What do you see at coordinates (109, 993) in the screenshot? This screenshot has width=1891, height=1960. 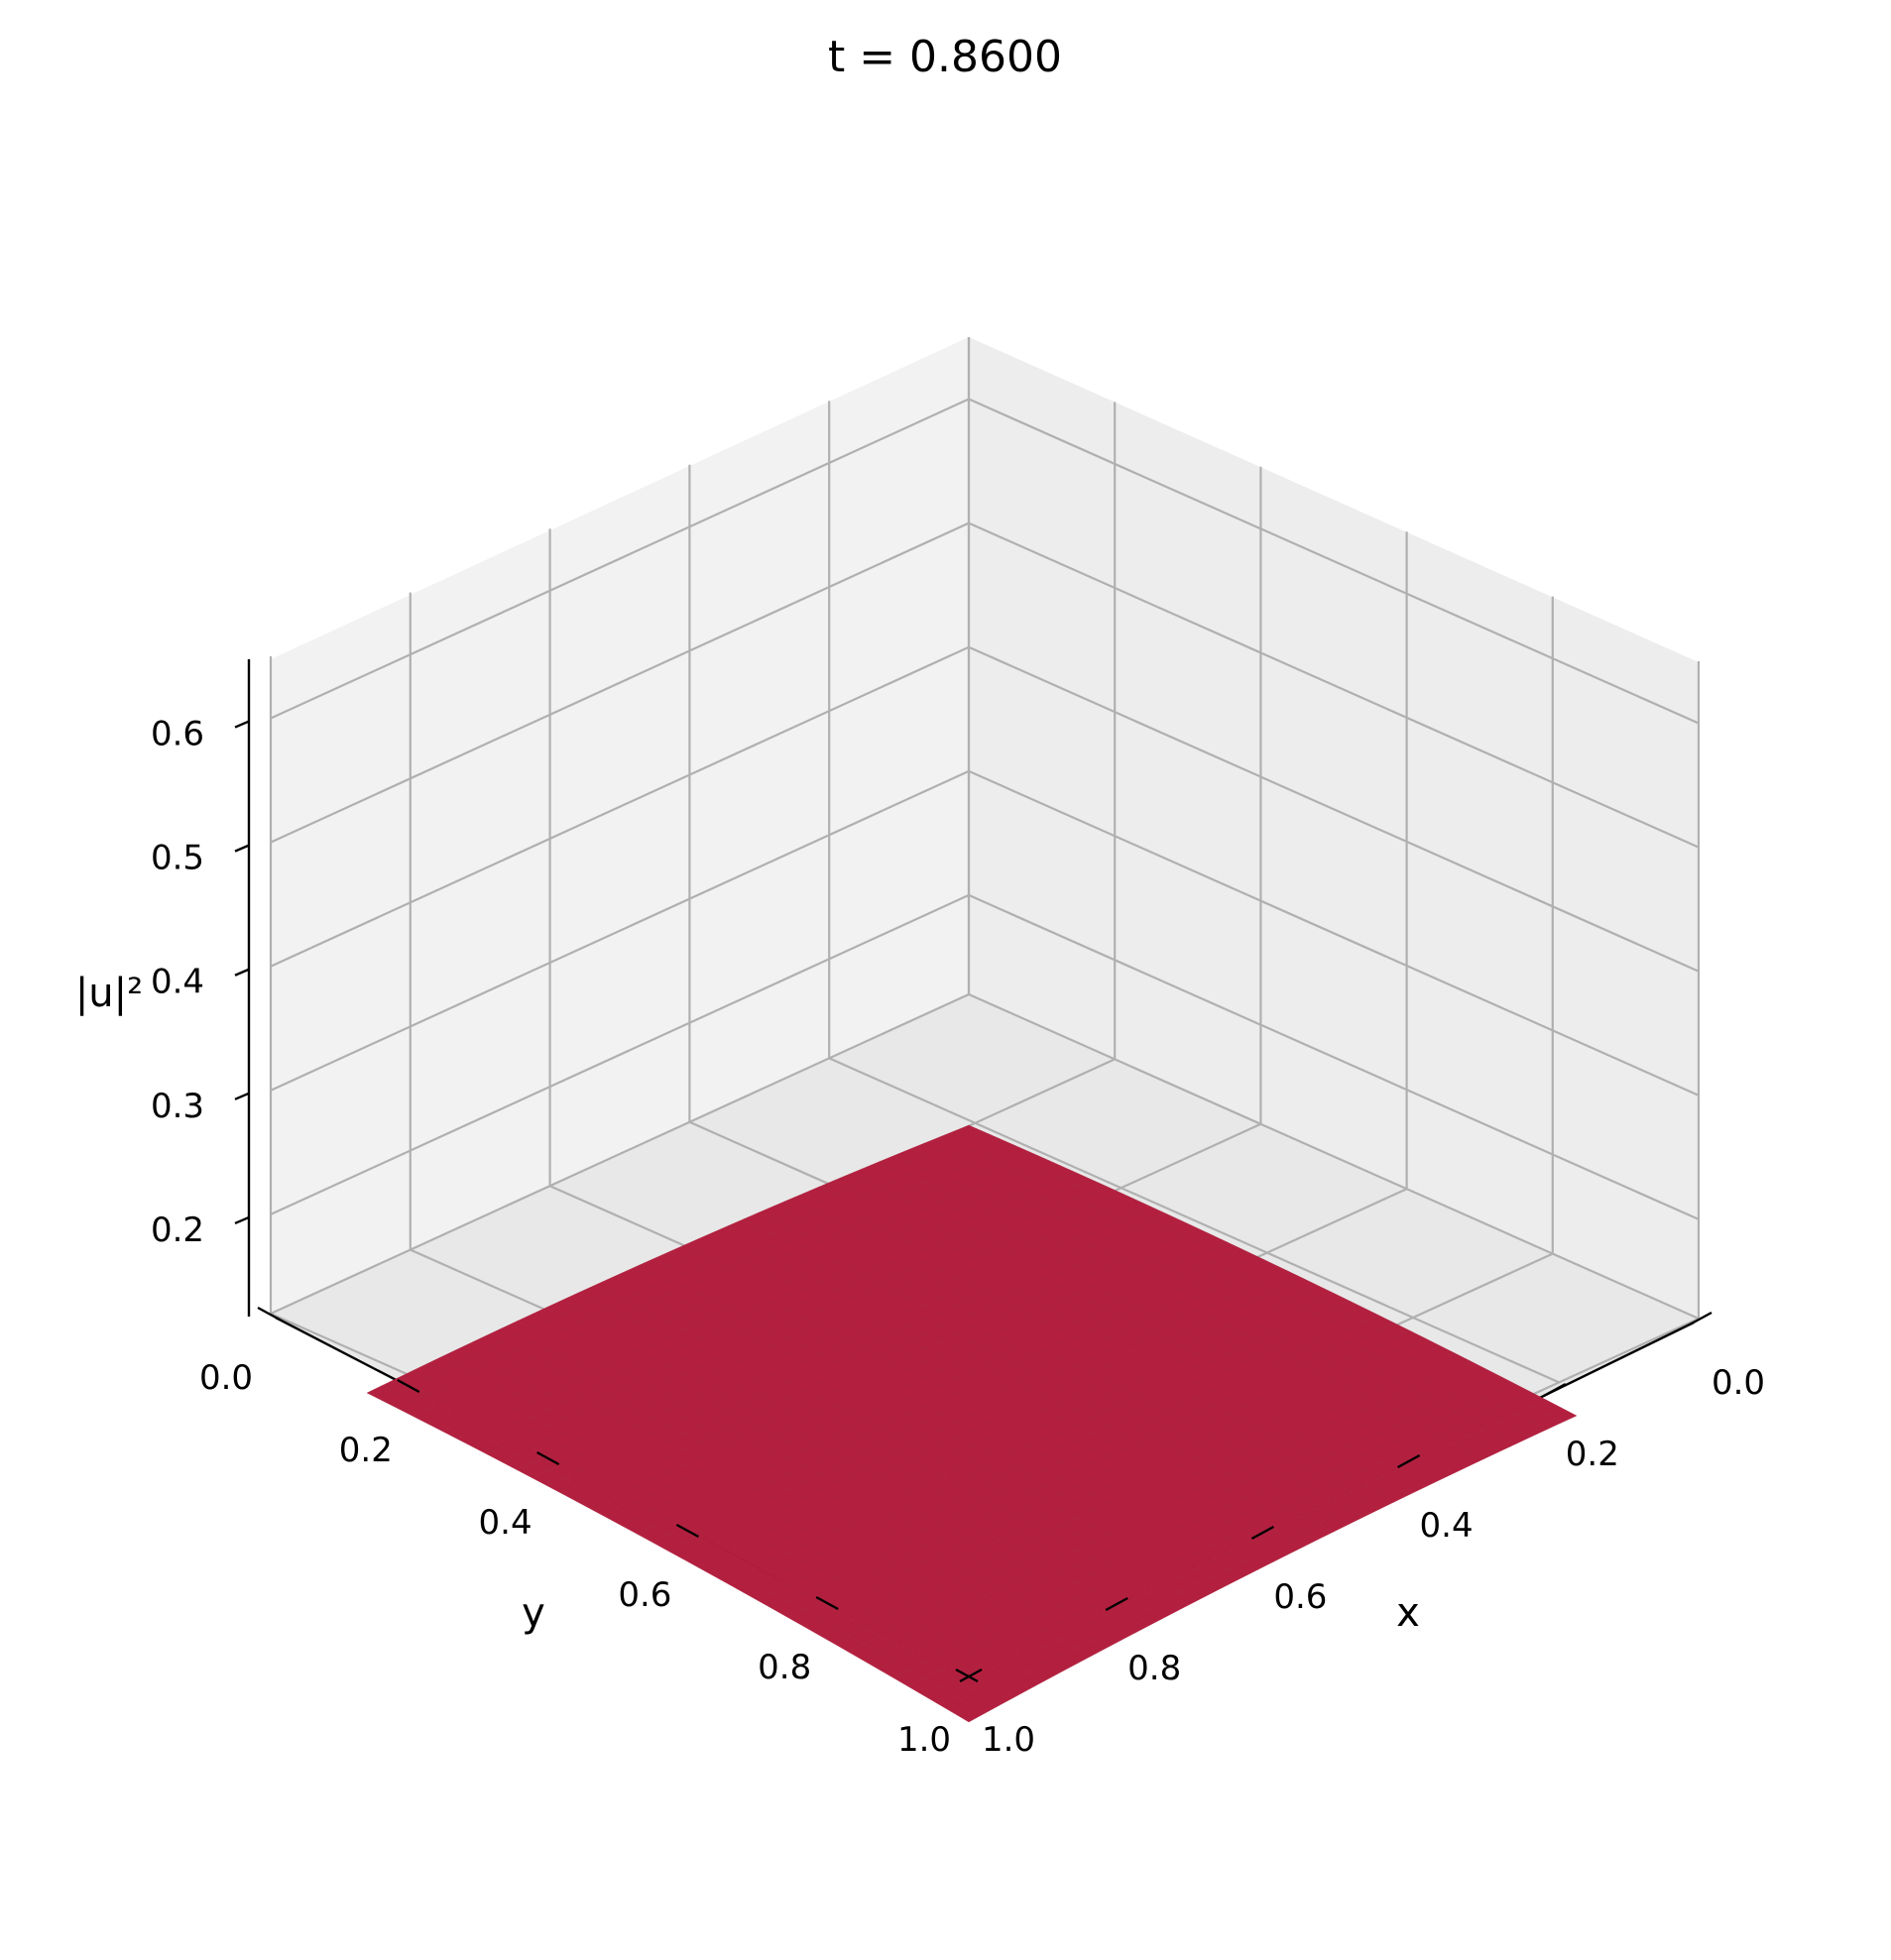 I see `z-axis-label: |u|²` at bounding box center [109, 993].